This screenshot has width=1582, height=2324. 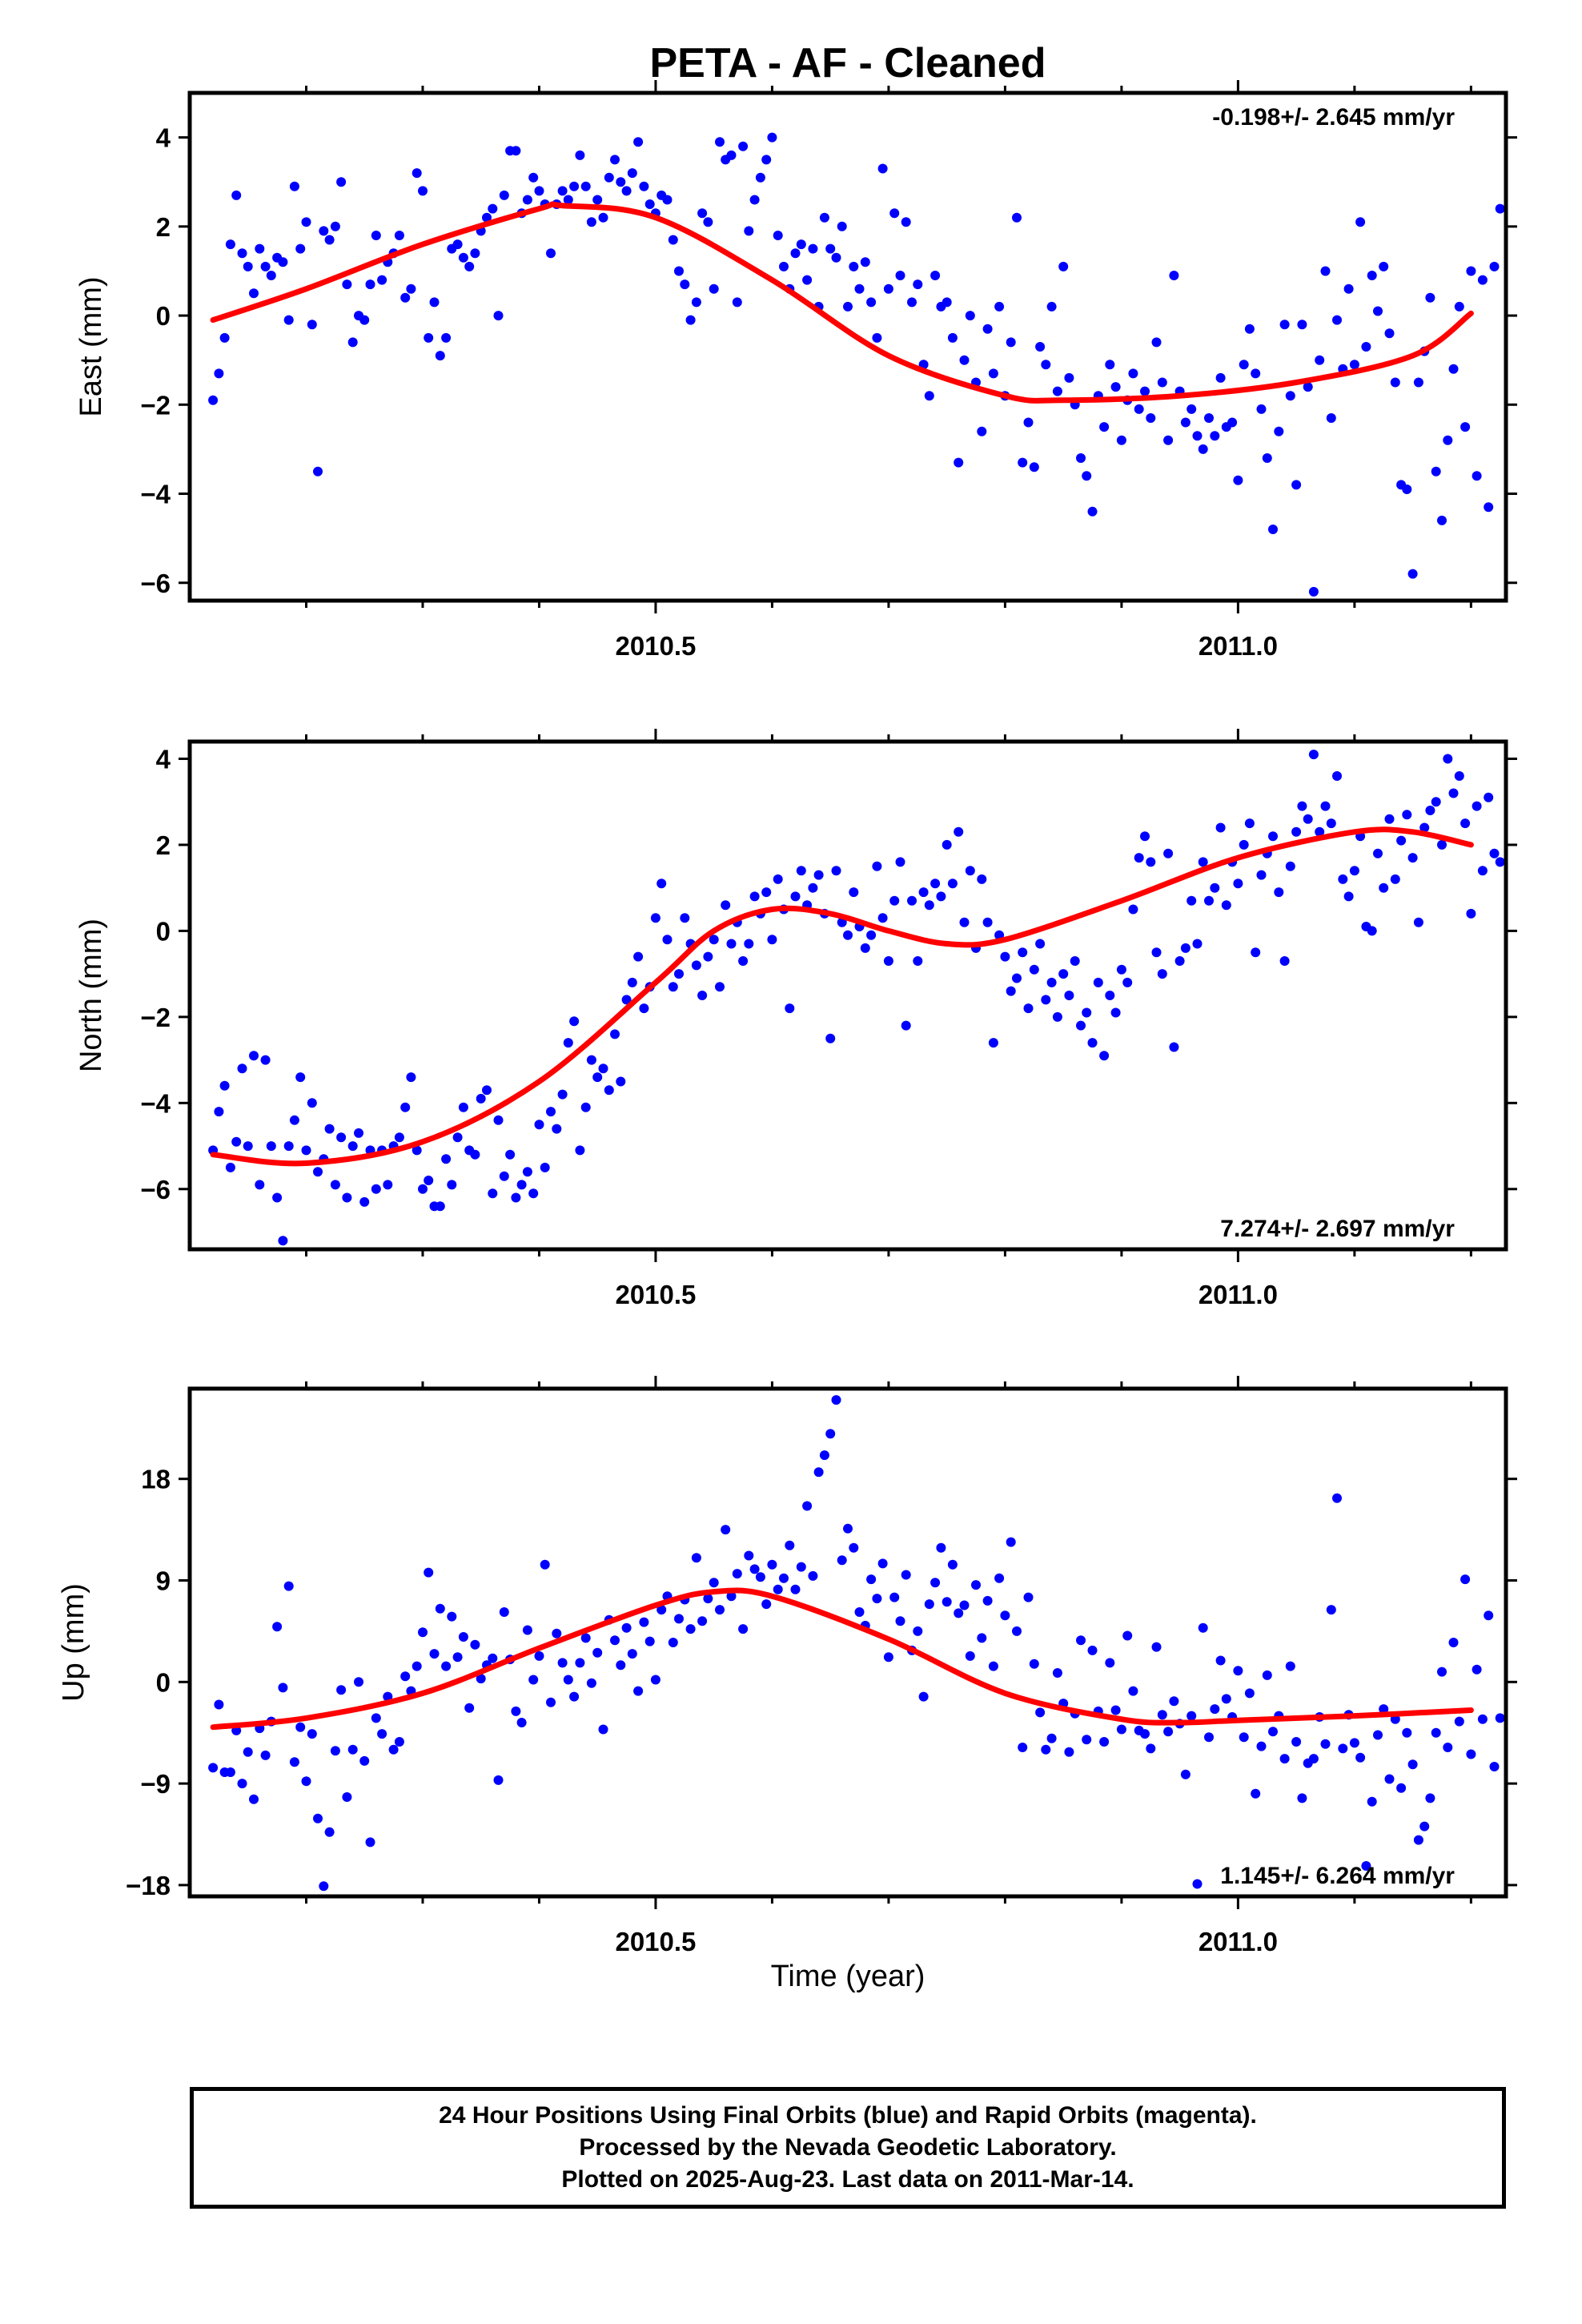 What do you see at coordinates (1333, 118) in the screenshot?
I see `east-rate-label: -0.198+/- 2.645 mm/yr` at bounding box center [1333, 118].